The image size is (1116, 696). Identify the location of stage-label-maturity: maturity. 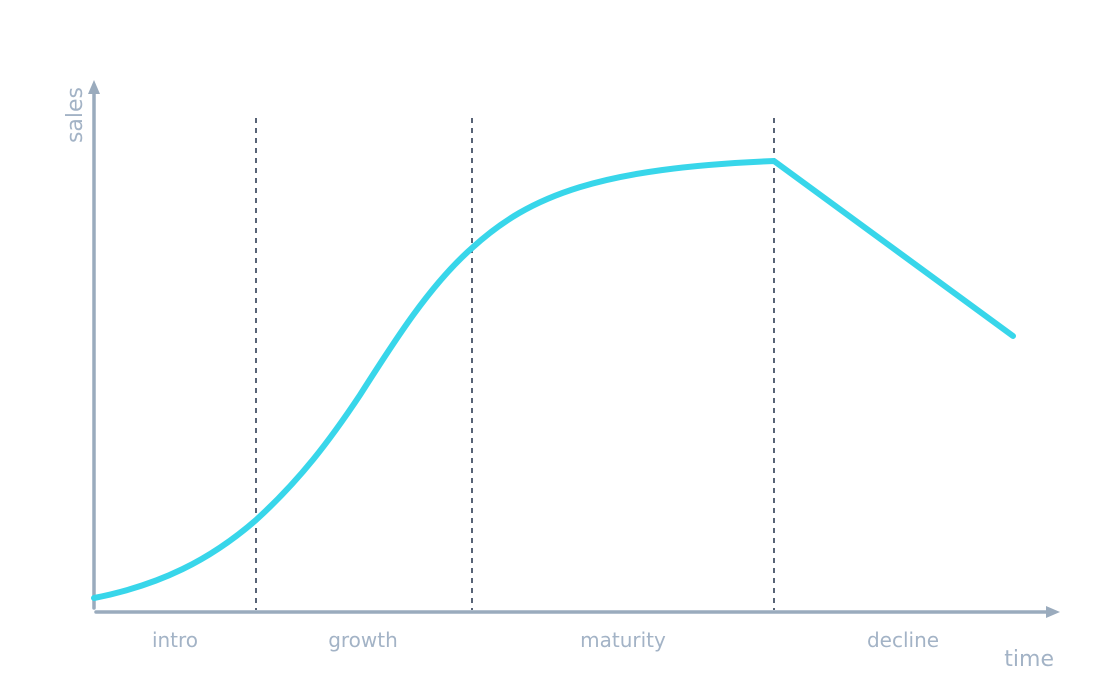
(623, 640).